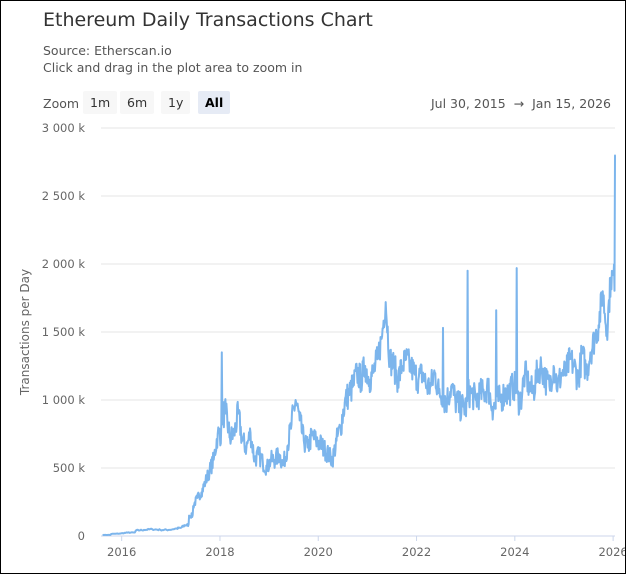 The image size is (626, 574). I want to click on zoom-1y-button: 1y, so click(176, 102).